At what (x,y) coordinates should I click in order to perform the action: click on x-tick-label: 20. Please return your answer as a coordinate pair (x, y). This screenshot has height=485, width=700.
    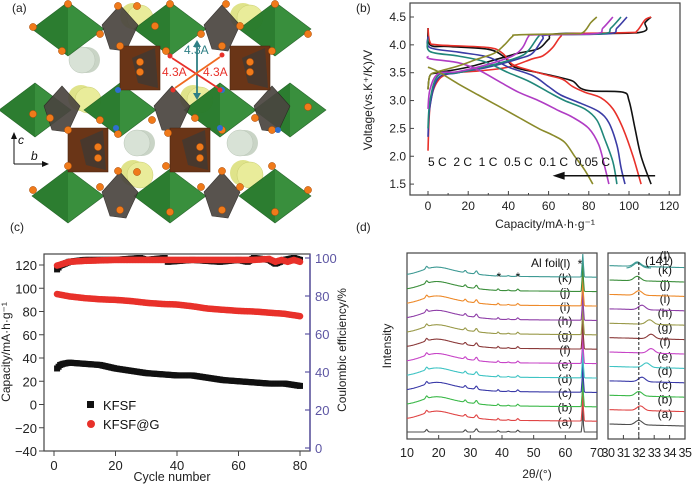
    Looking at the image, I should click on (469, 206).